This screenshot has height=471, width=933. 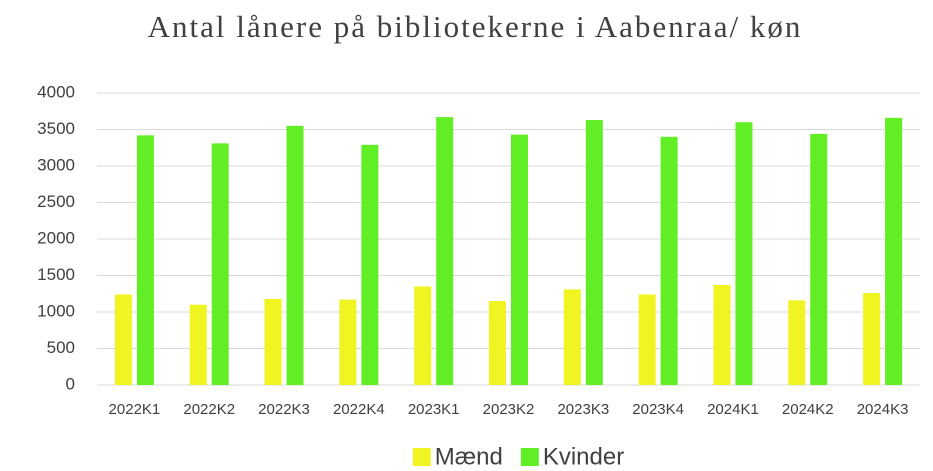 I want to click on y-tick-label: 2500, so click(x=56, y=201).